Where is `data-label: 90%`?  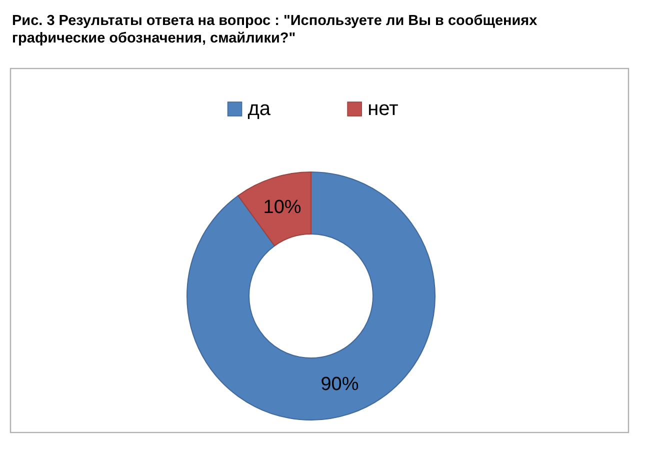
data-label: 90% is located at coordinates (339, 384).